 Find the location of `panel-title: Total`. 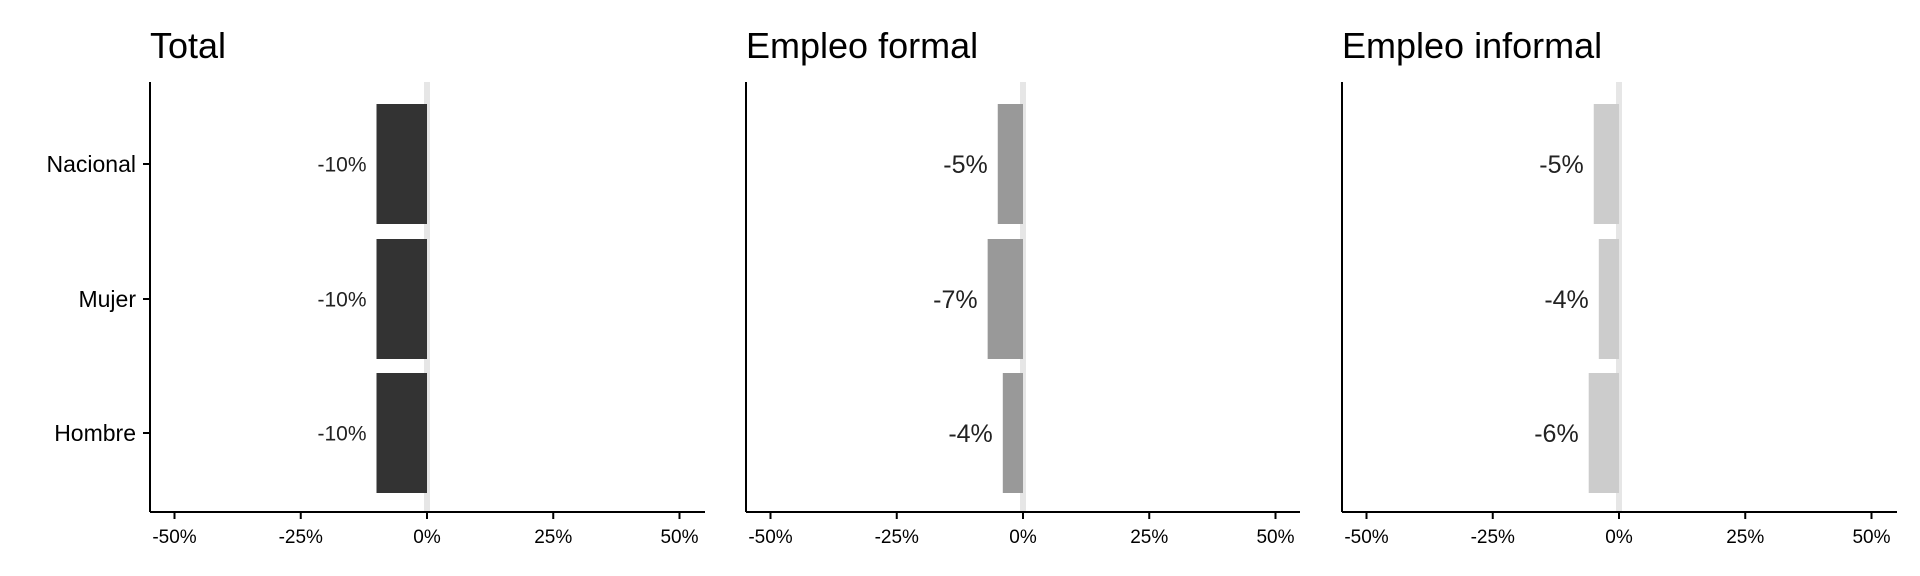

panel-title: Total is located at coordinates (188, 45).